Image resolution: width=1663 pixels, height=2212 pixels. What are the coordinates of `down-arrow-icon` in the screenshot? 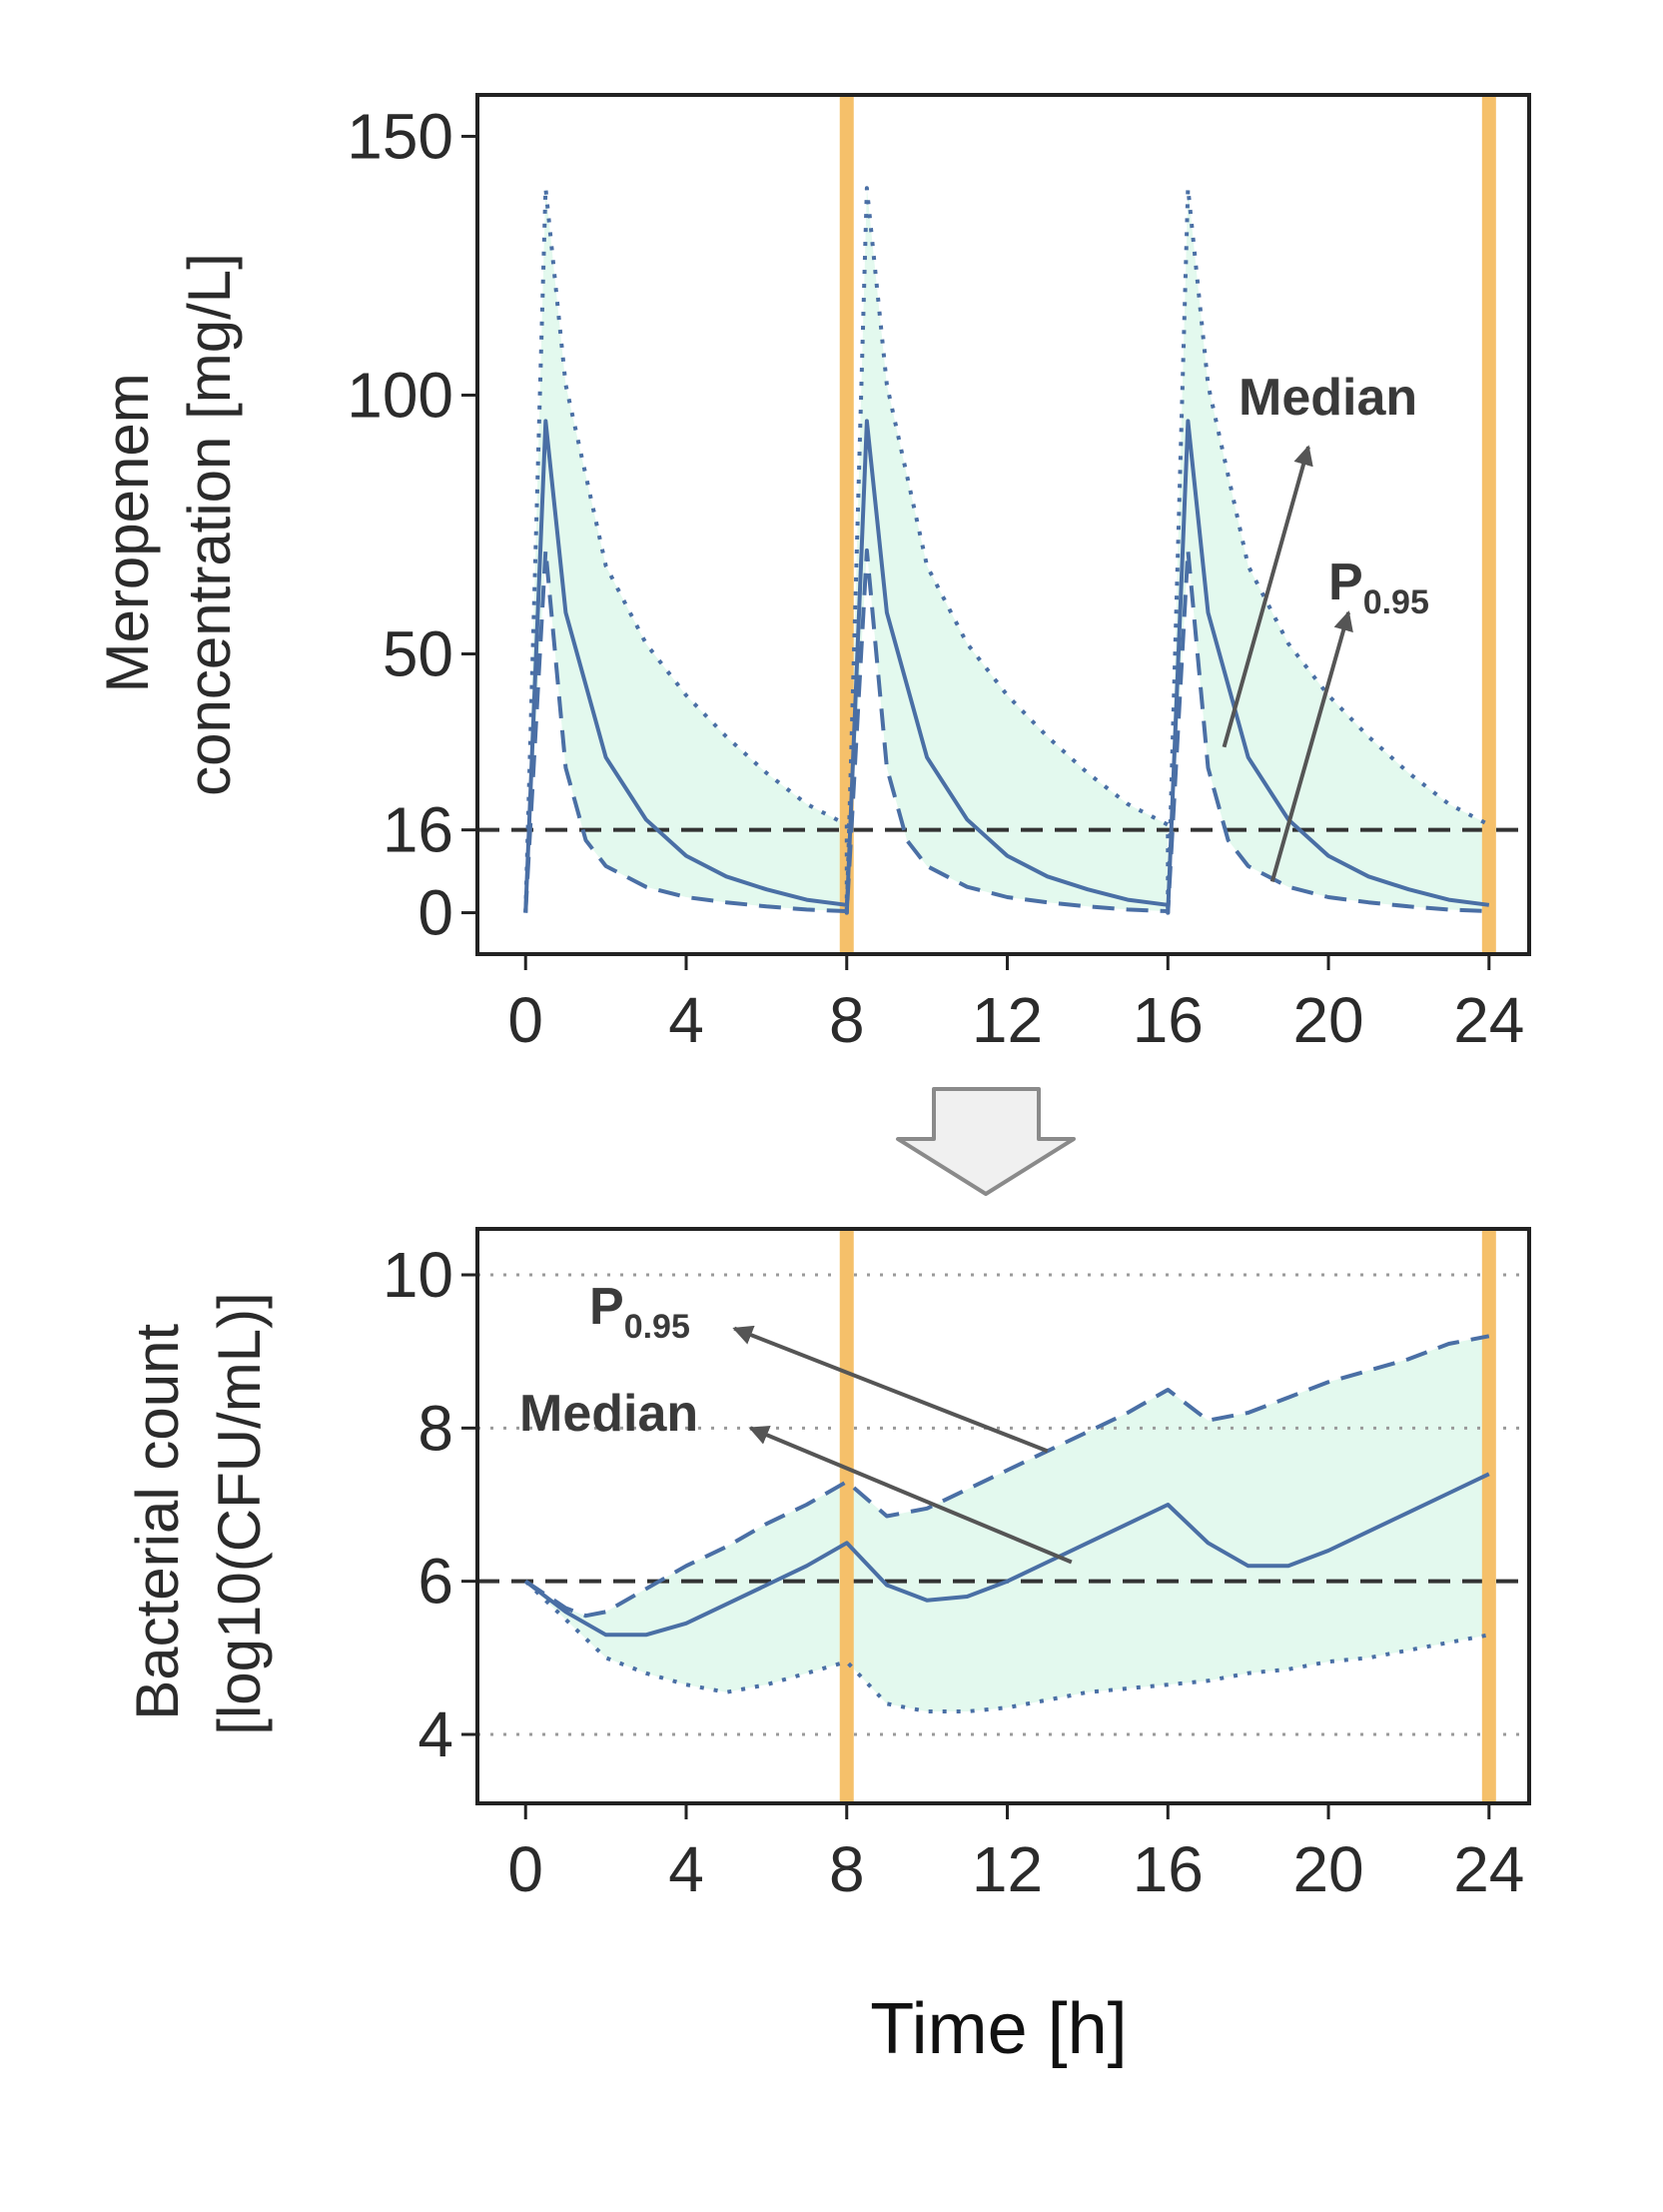 It's located at (986, 1141).